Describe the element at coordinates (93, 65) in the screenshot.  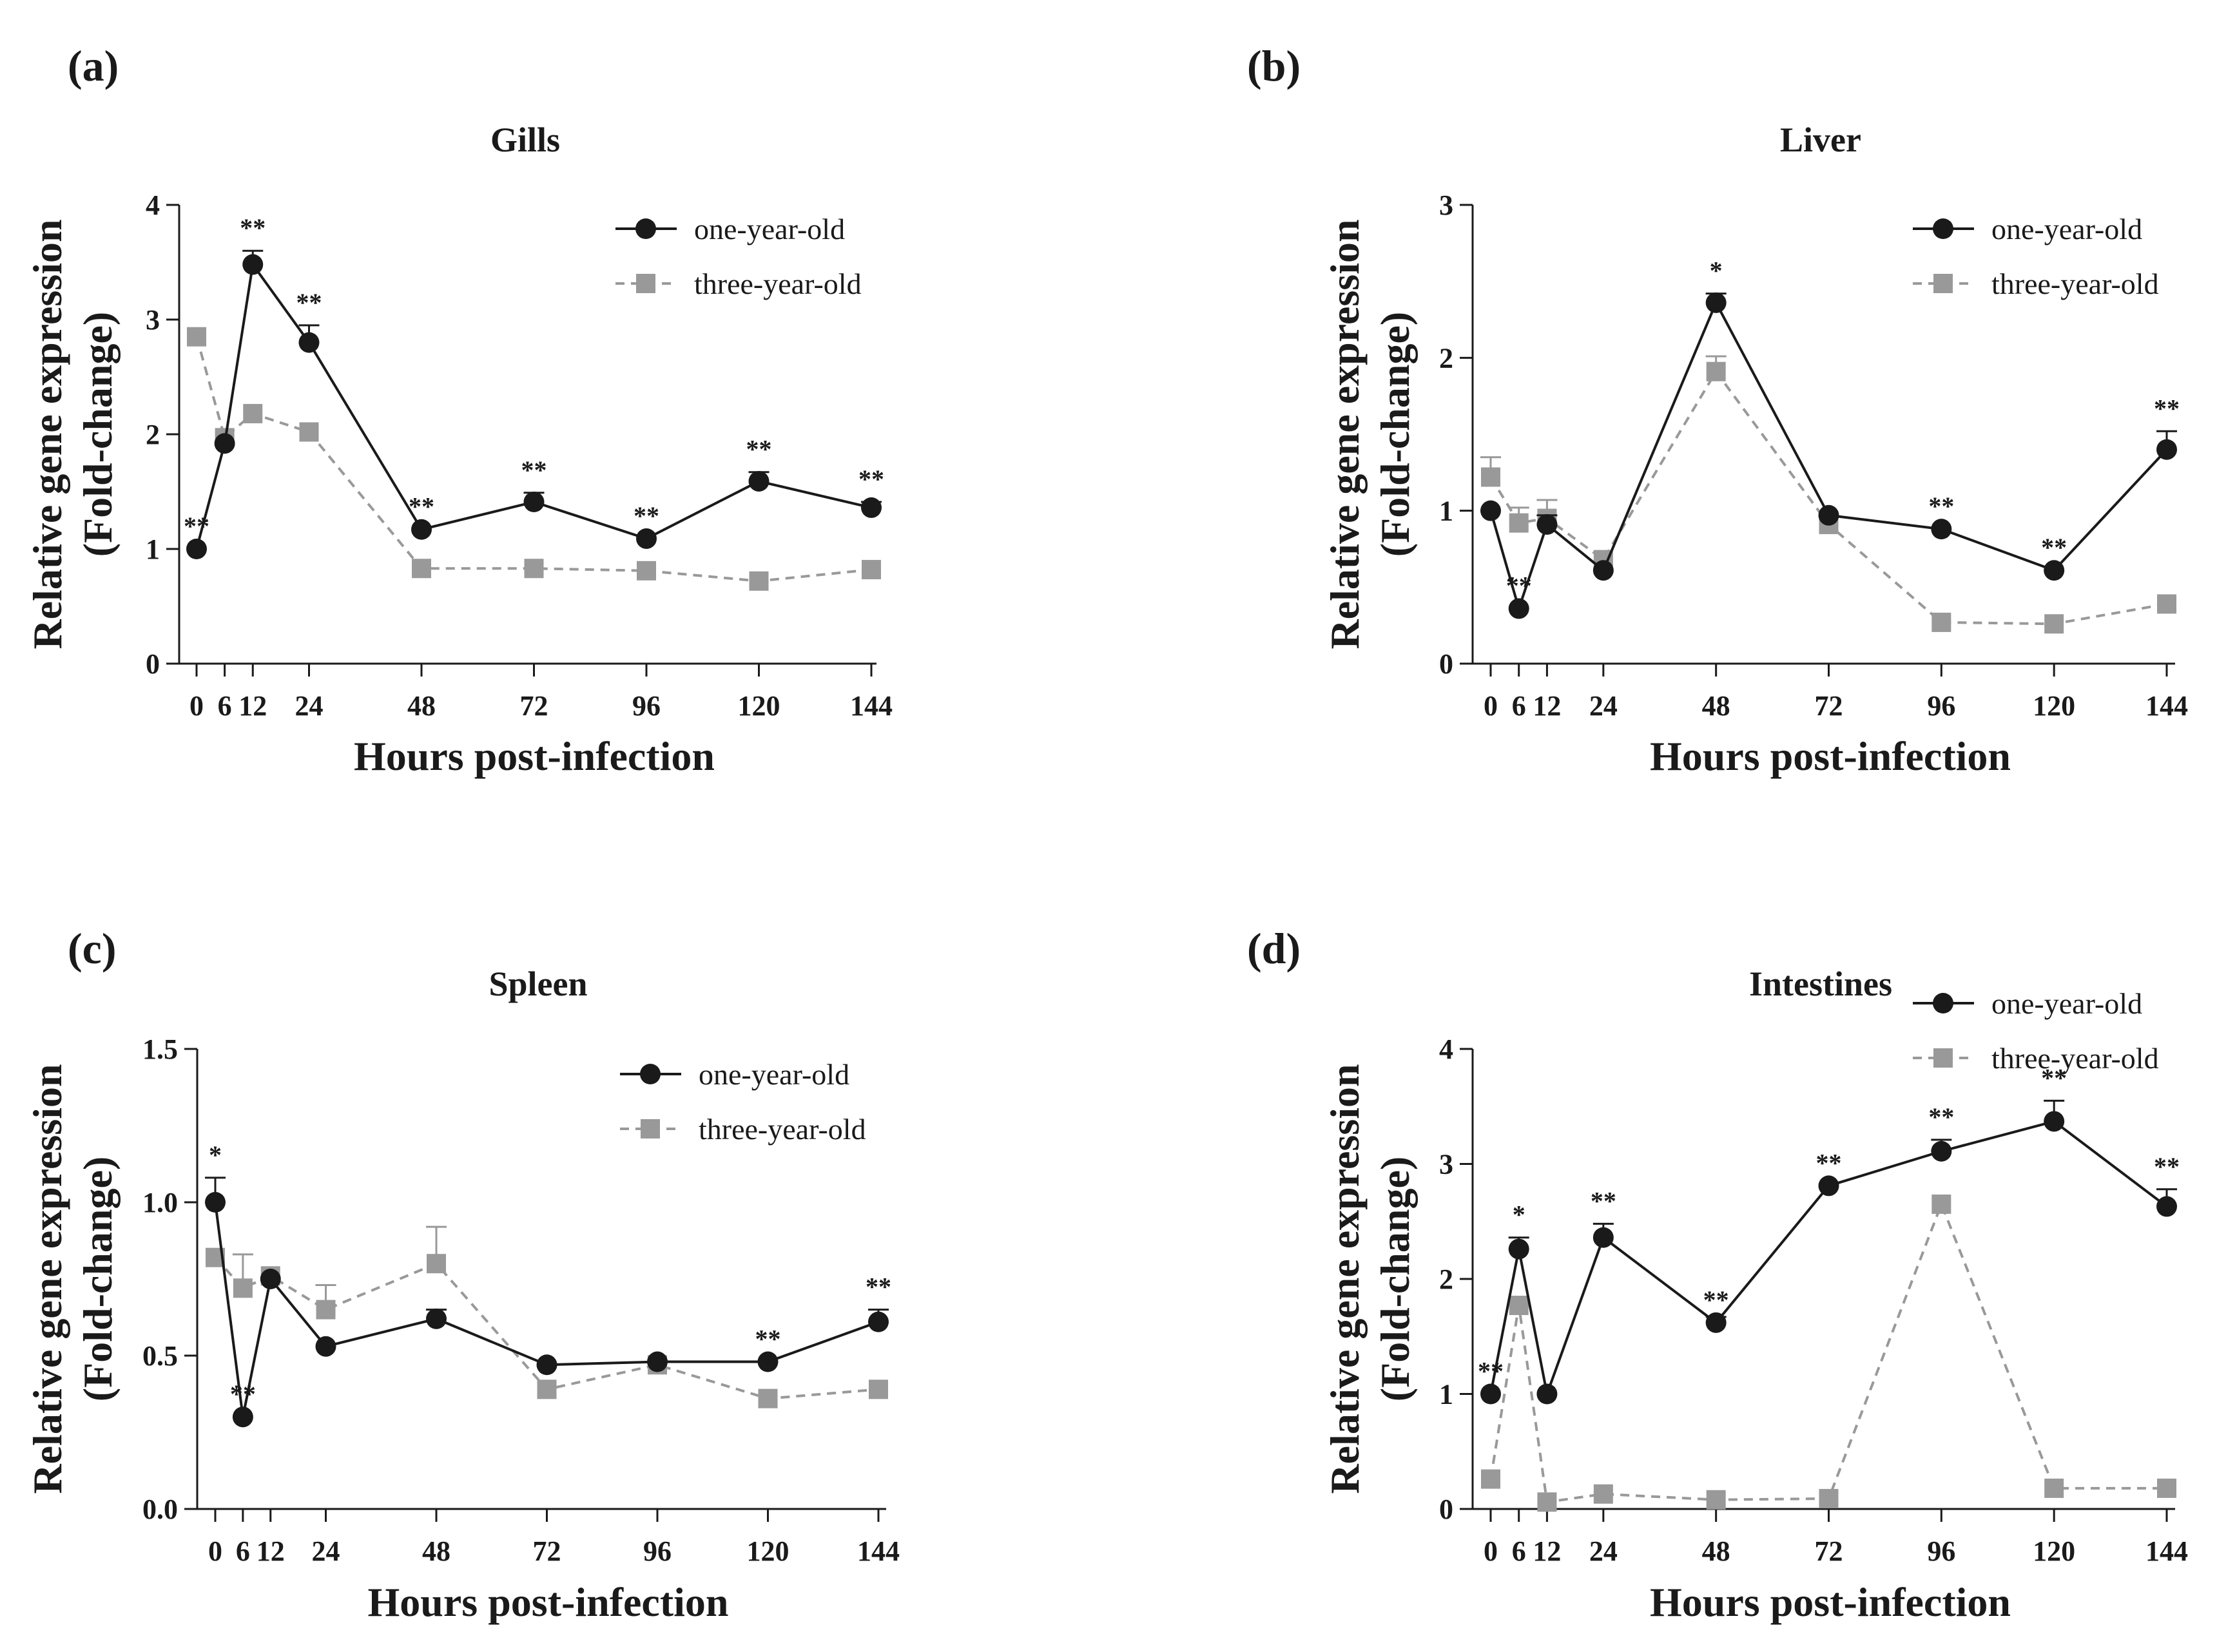
I see `panel-label: (a)` at that location.